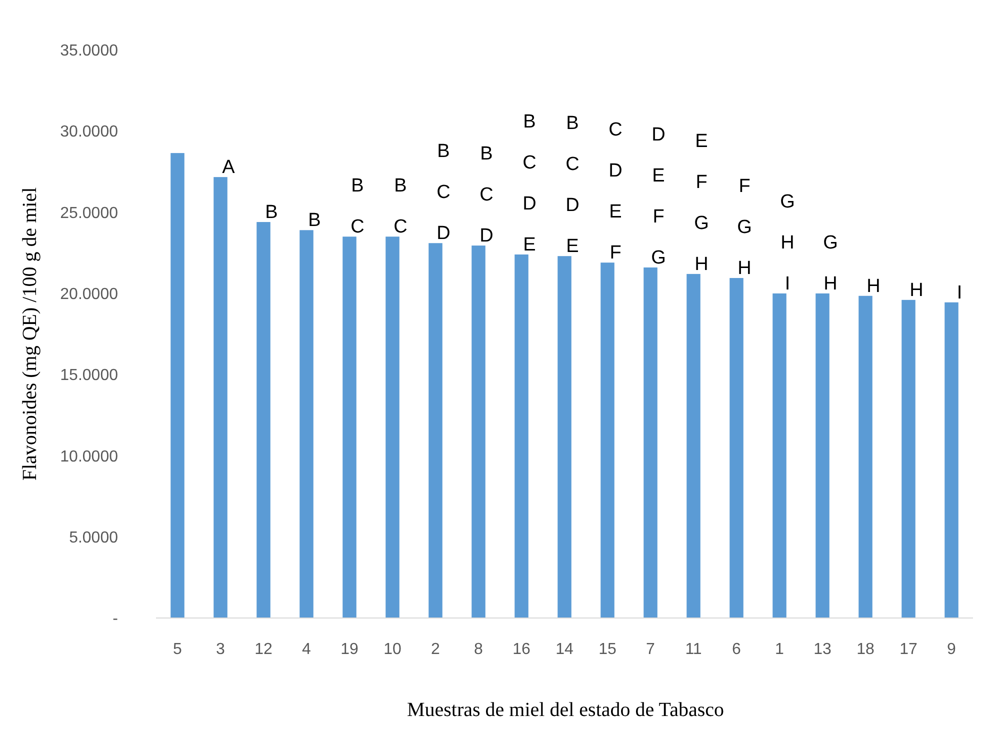 This screenshot has height=740, width=983. What do you see at coordinates (349, 649) in the screenshot?
I see `x-tick-label: 19` at bounding box center [349, 649].